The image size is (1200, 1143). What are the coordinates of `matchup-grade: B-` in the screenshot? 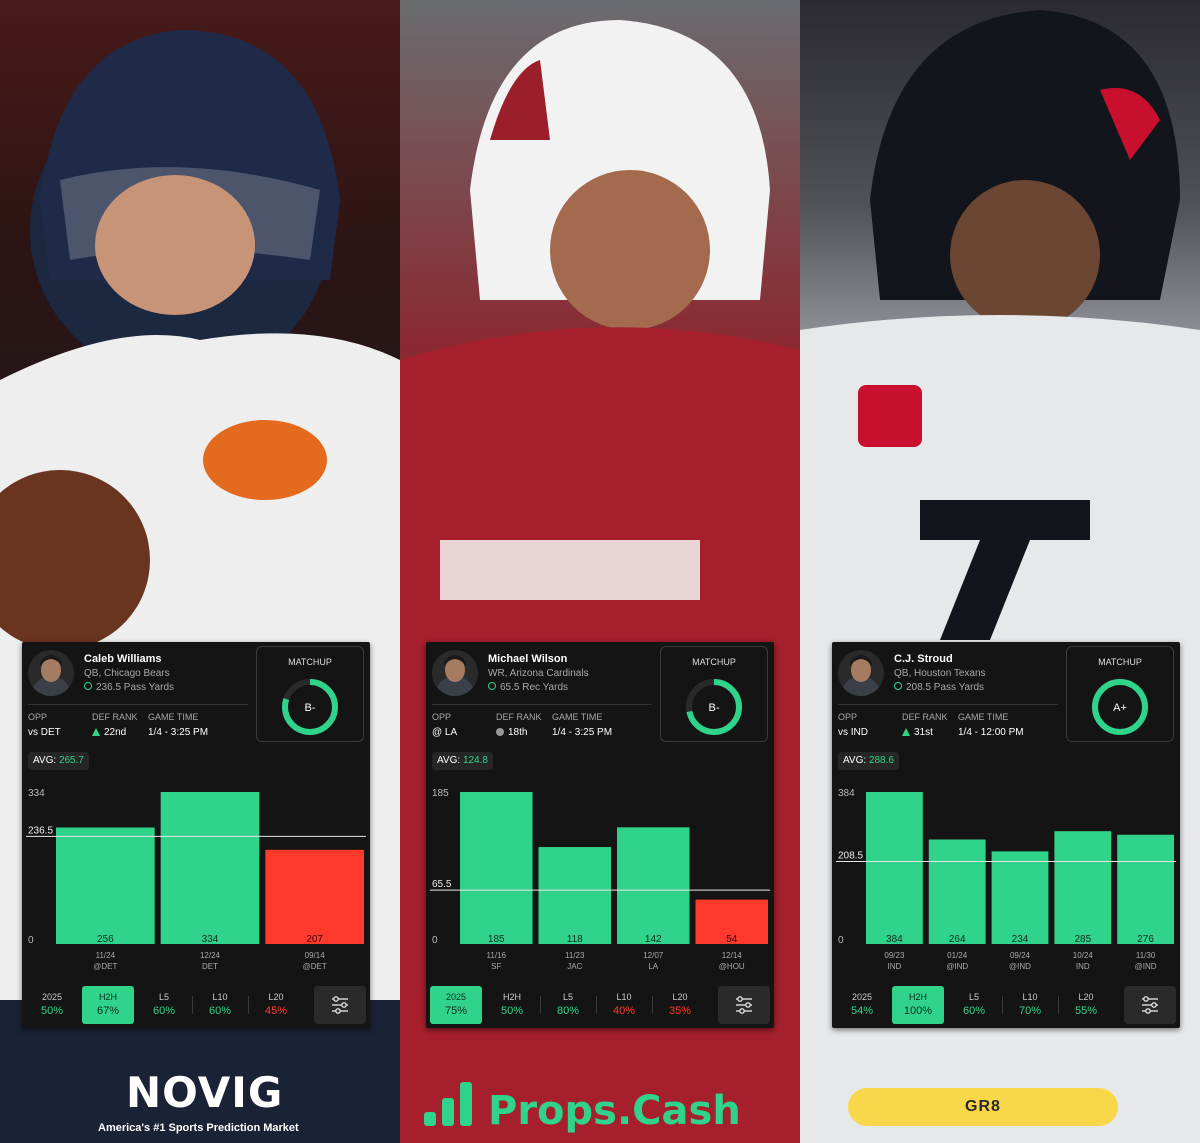 It's located at (714, 708).